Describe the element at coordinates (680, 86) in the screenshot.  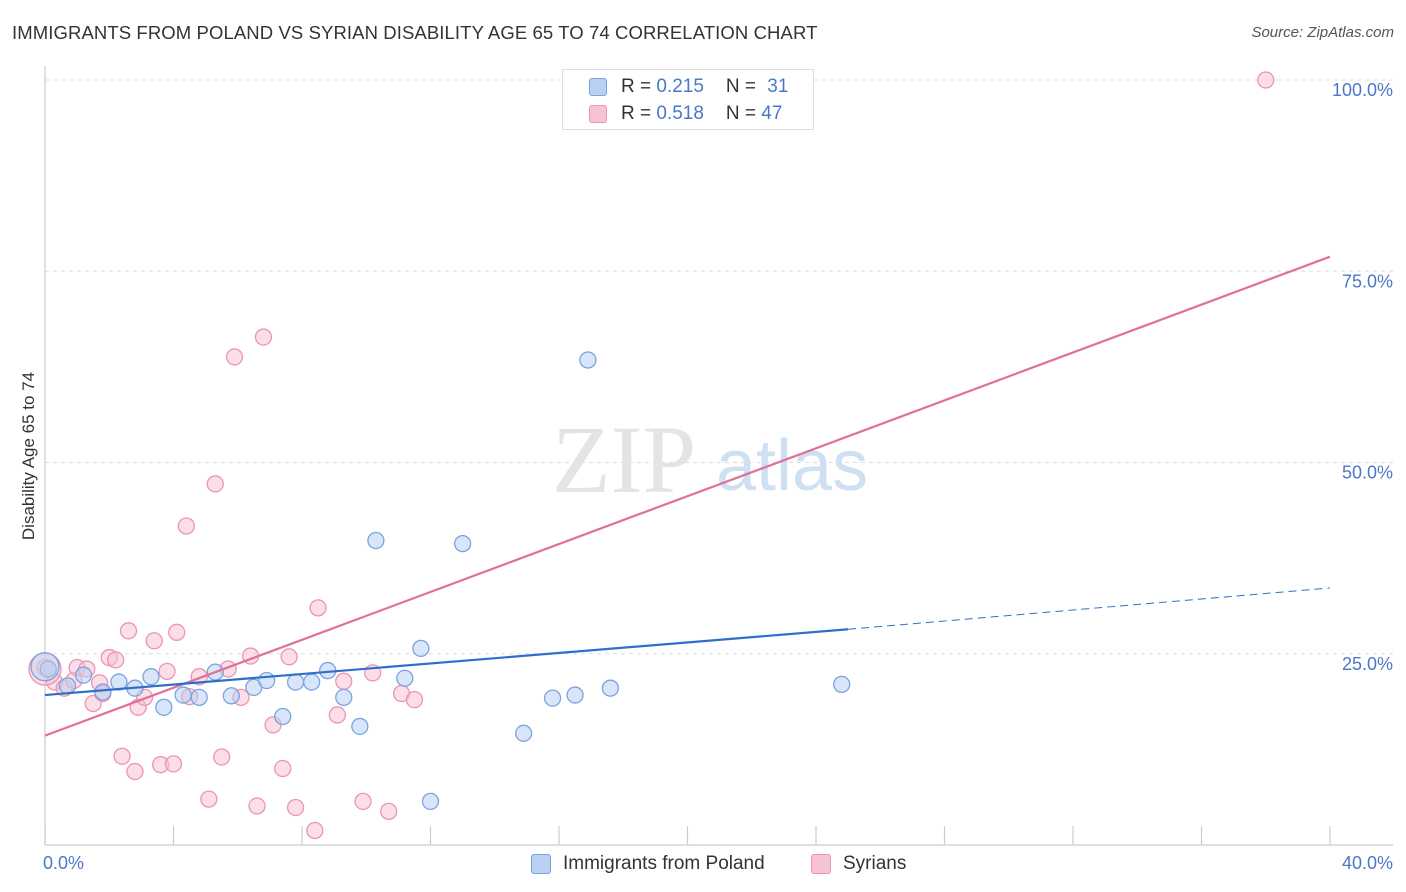
I see `legend-r-value: 0.215` at that location.